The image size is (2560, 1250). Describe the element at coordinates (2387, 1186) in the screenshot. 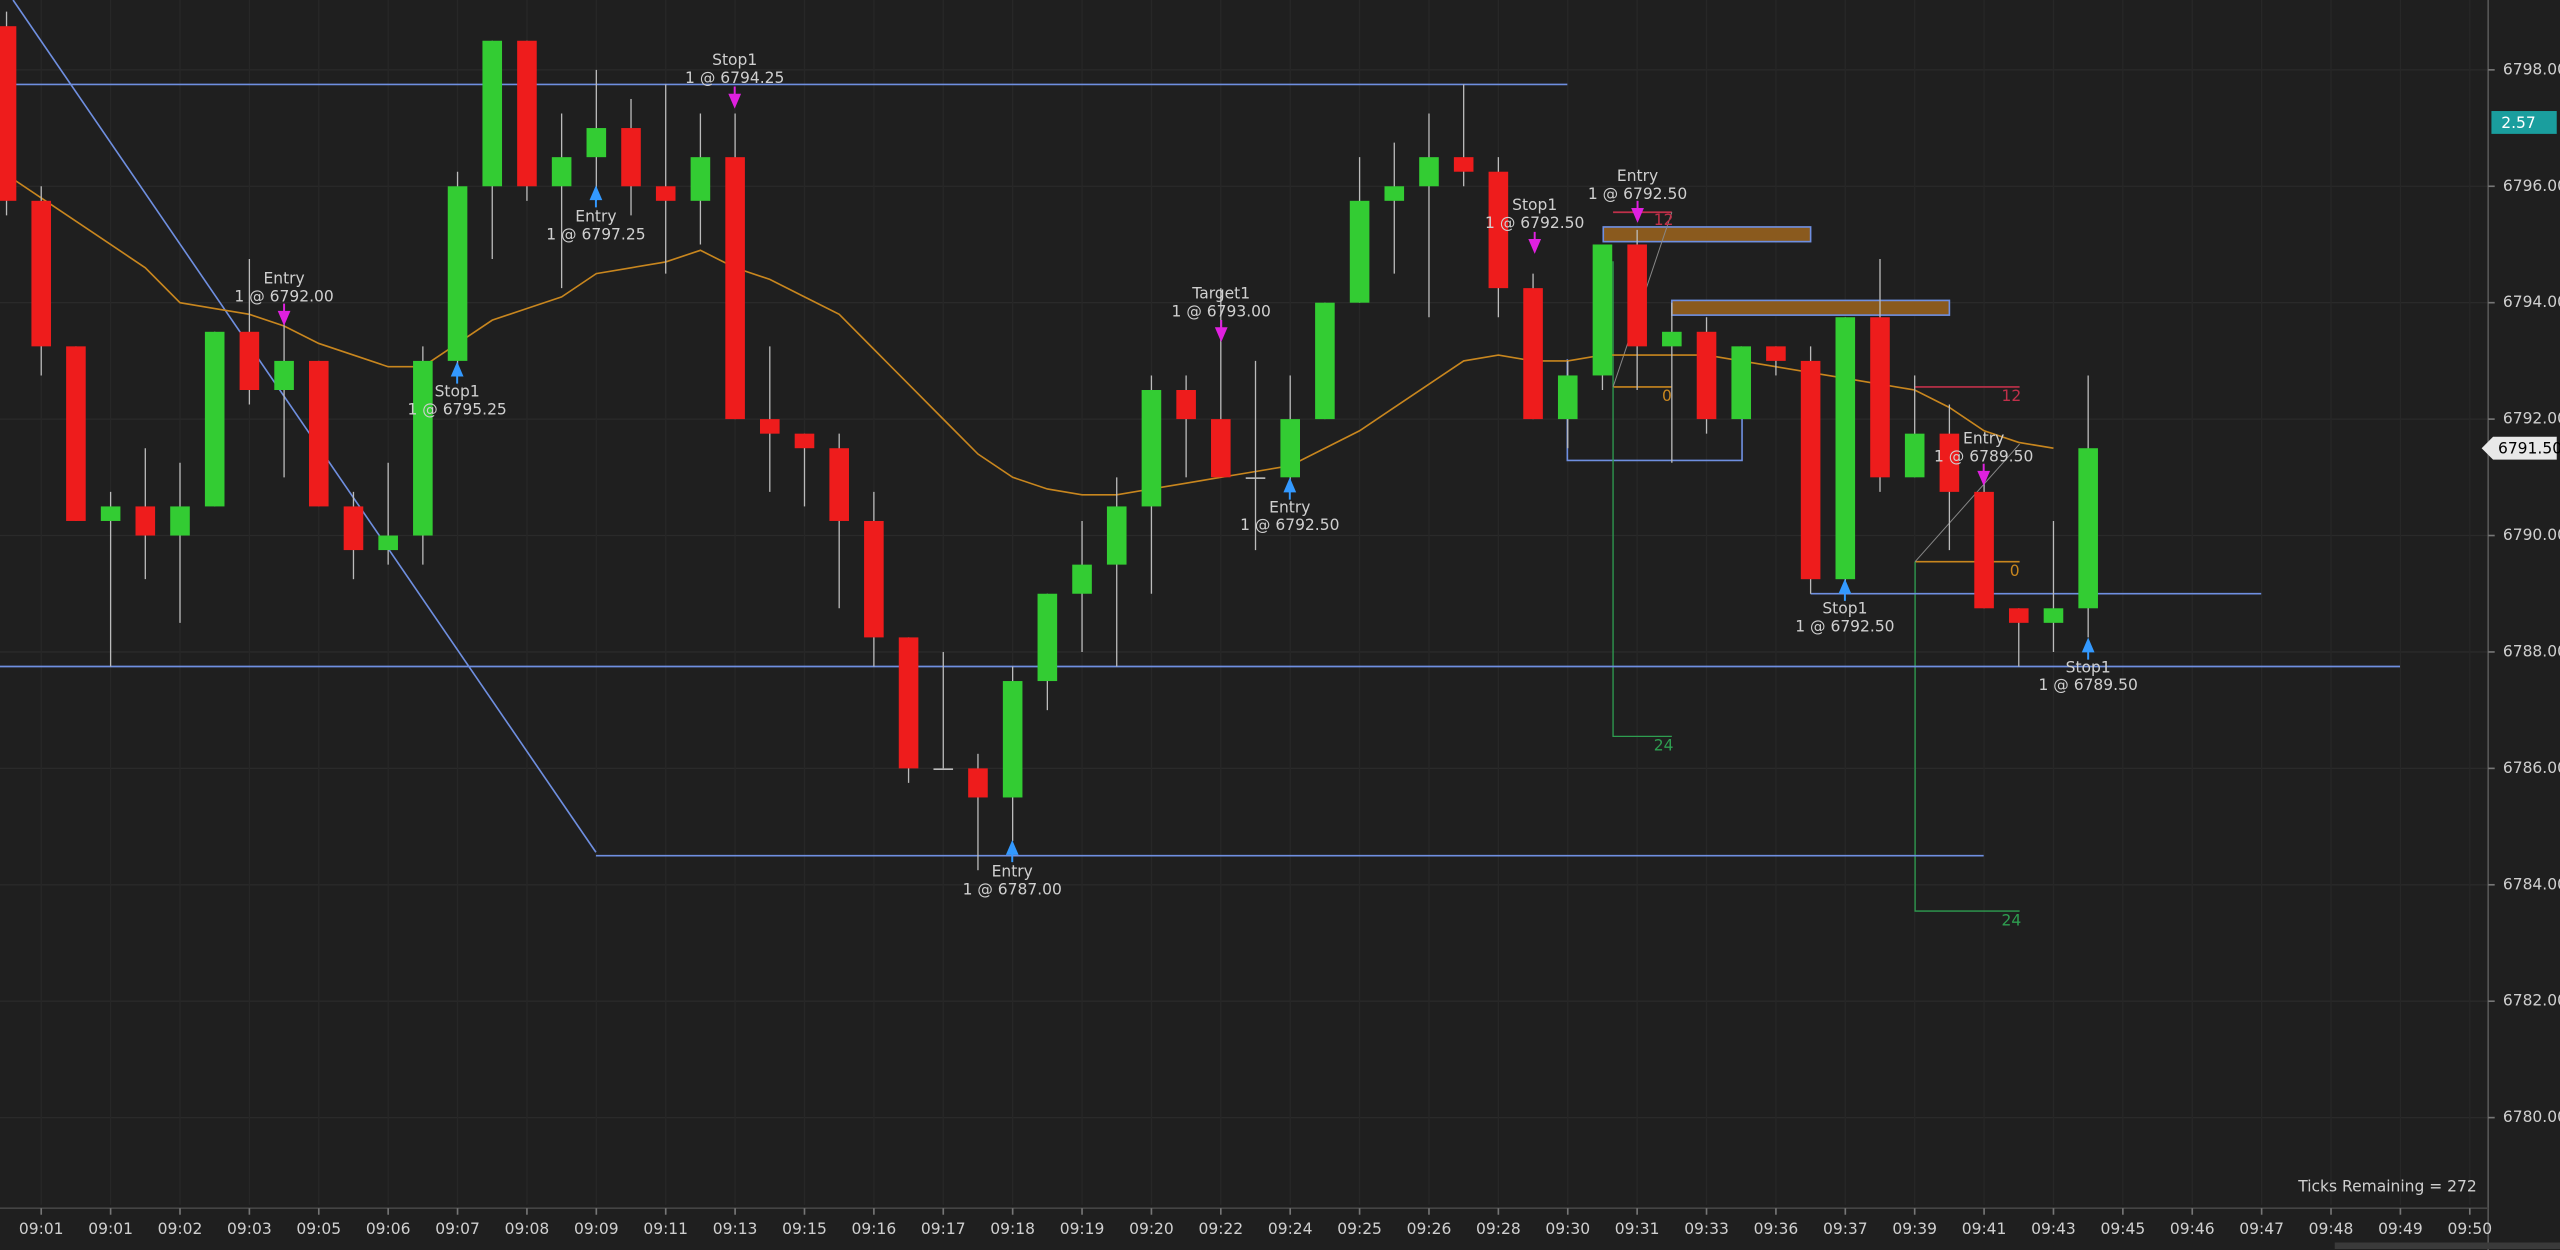

I see `footer: Ticks Remaining = 272` at that location.